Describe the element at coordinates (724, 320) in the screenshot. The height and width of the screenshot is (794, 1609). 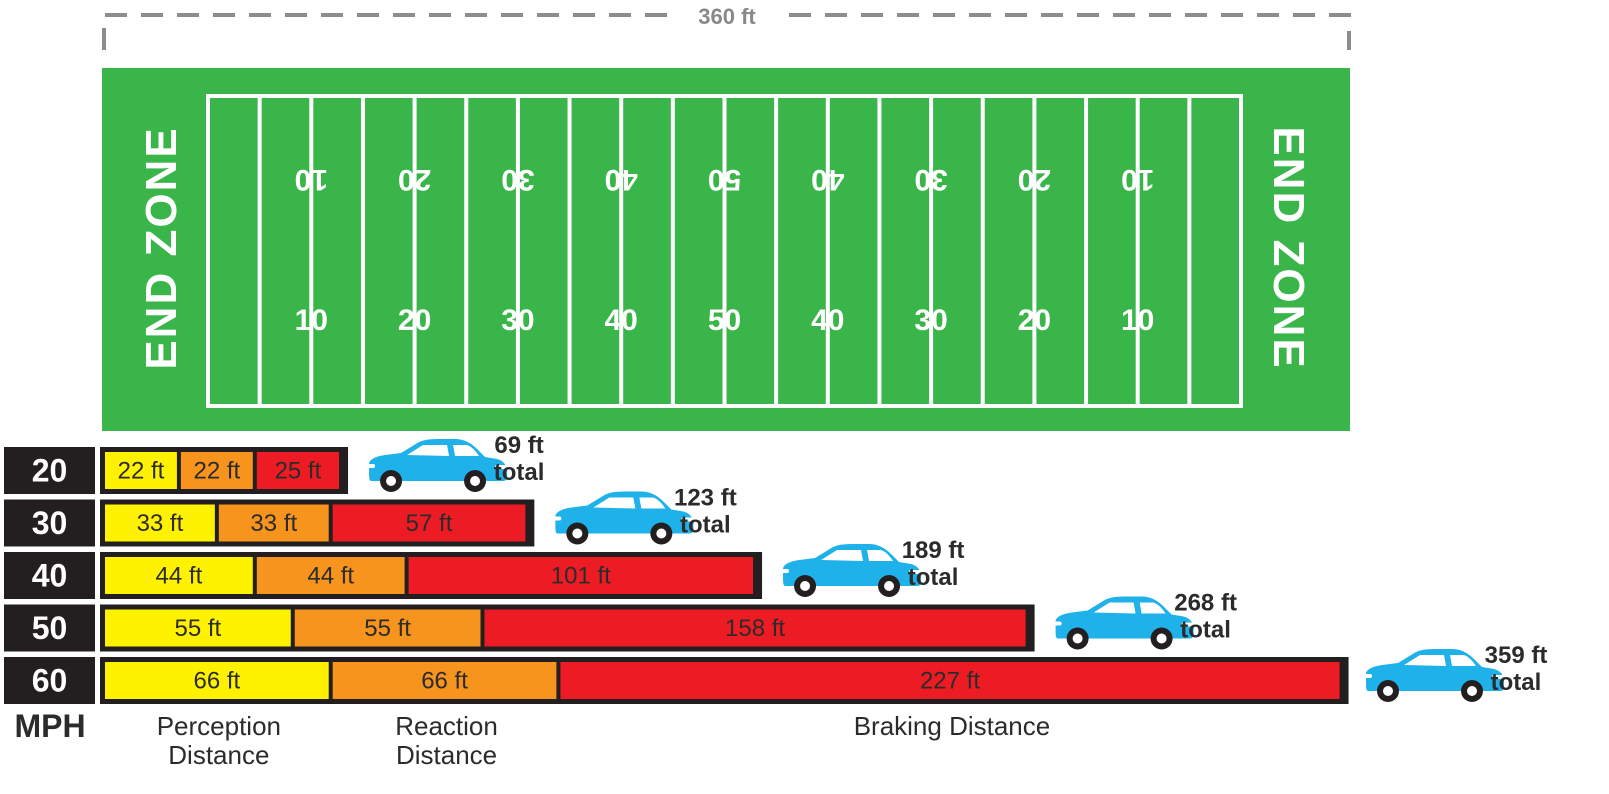
I see `yard-marker-bottom: 50` at that location.